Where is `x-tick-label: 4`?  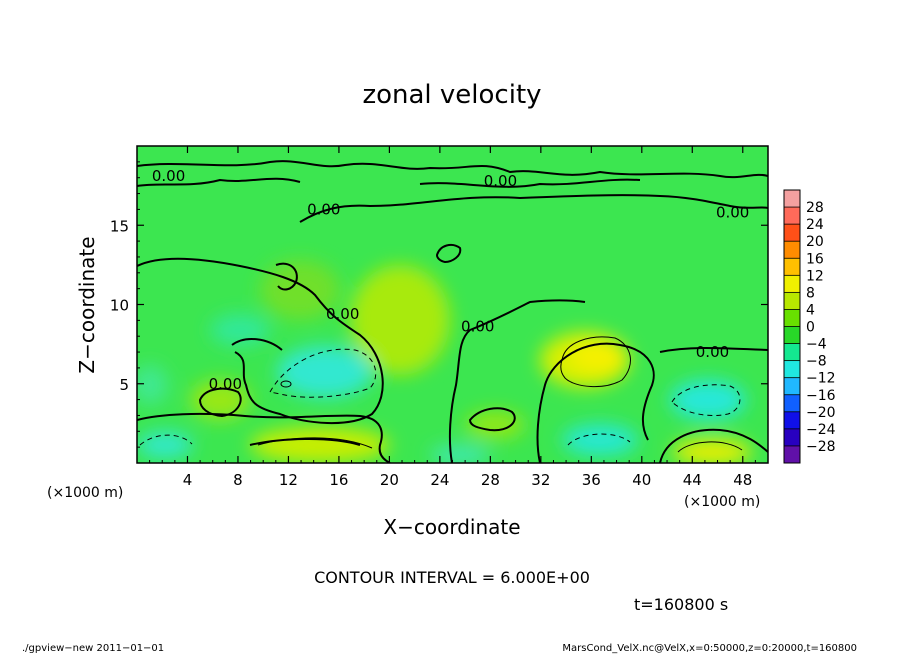
x-tick-label: 4 is located at coordinates (188, 480).